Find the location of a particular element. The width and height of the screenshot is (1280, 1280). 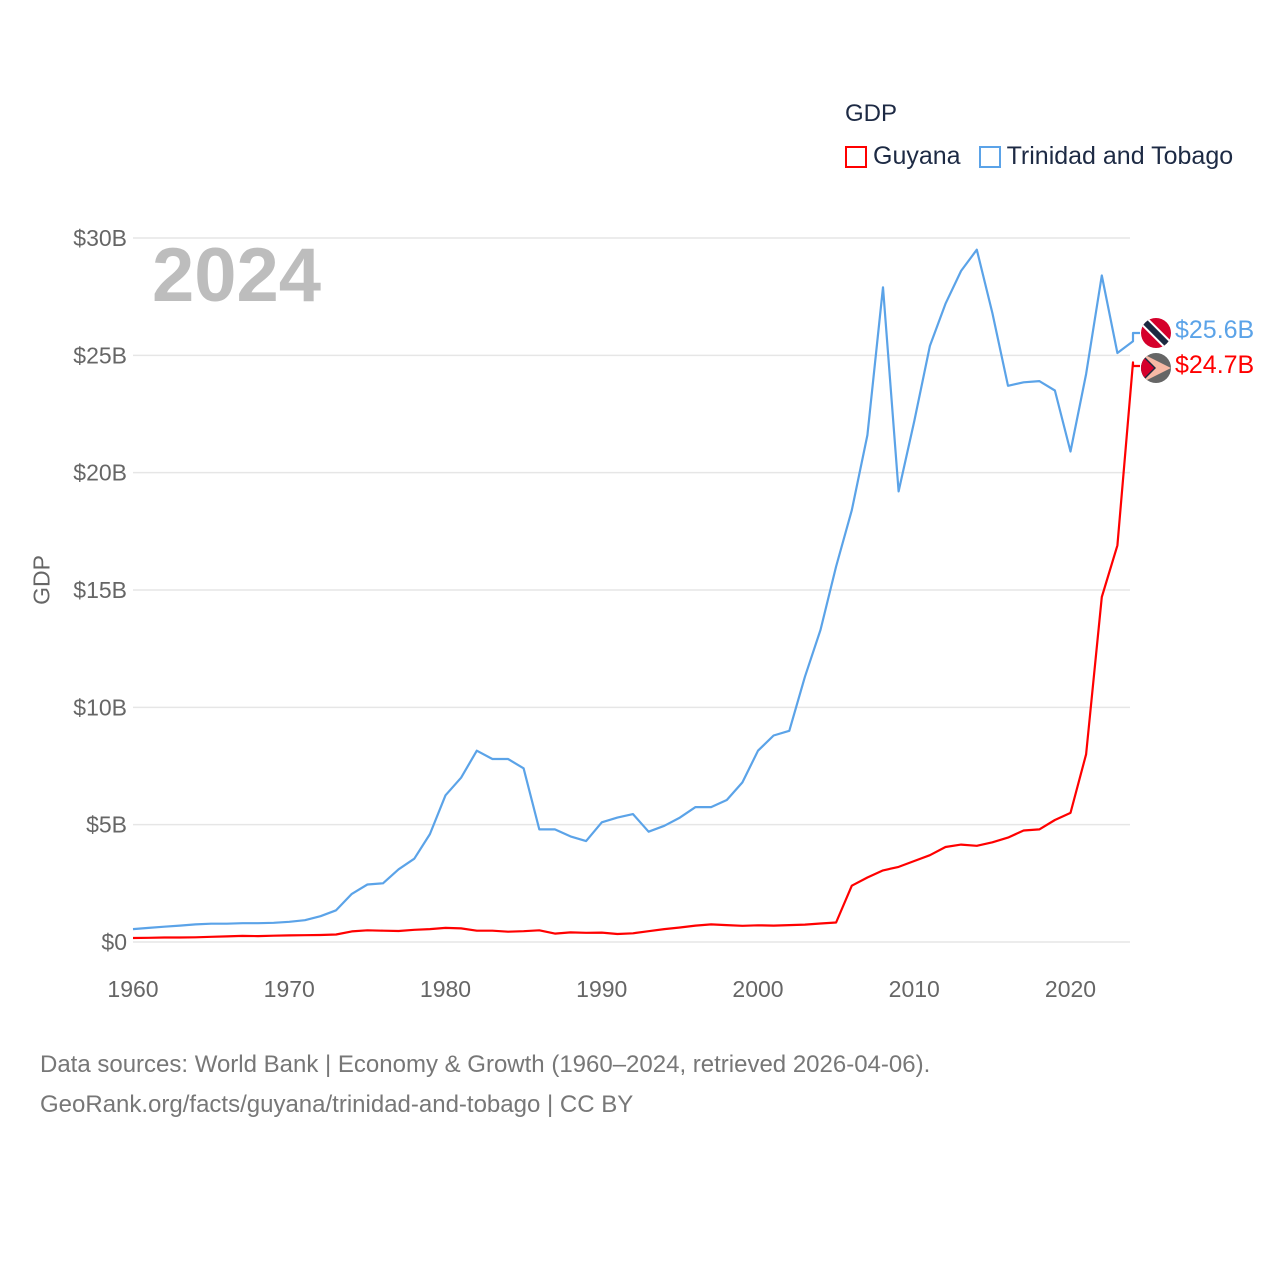

y-tick-label: $5B is located at coordinates (106, 825).